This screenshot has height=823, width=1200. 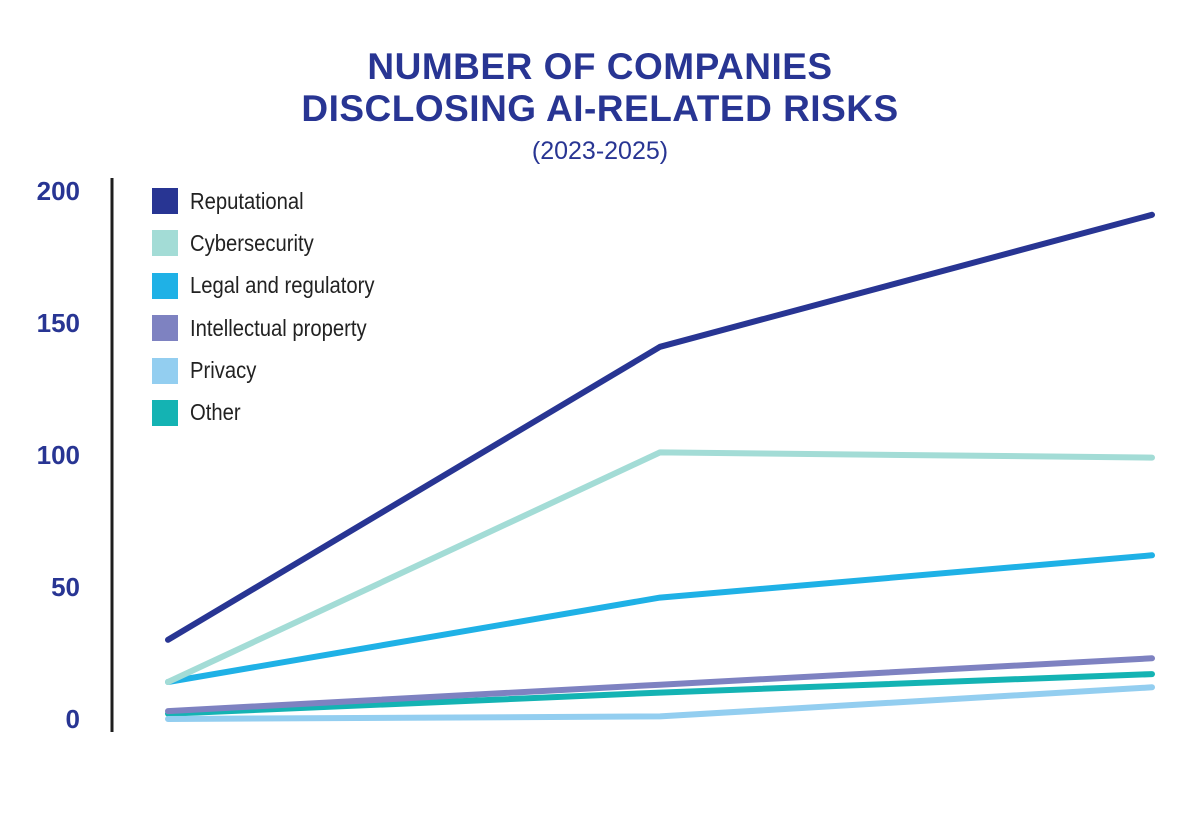 I want to click on y-tick-label: 50, so click(x=65, y=587).